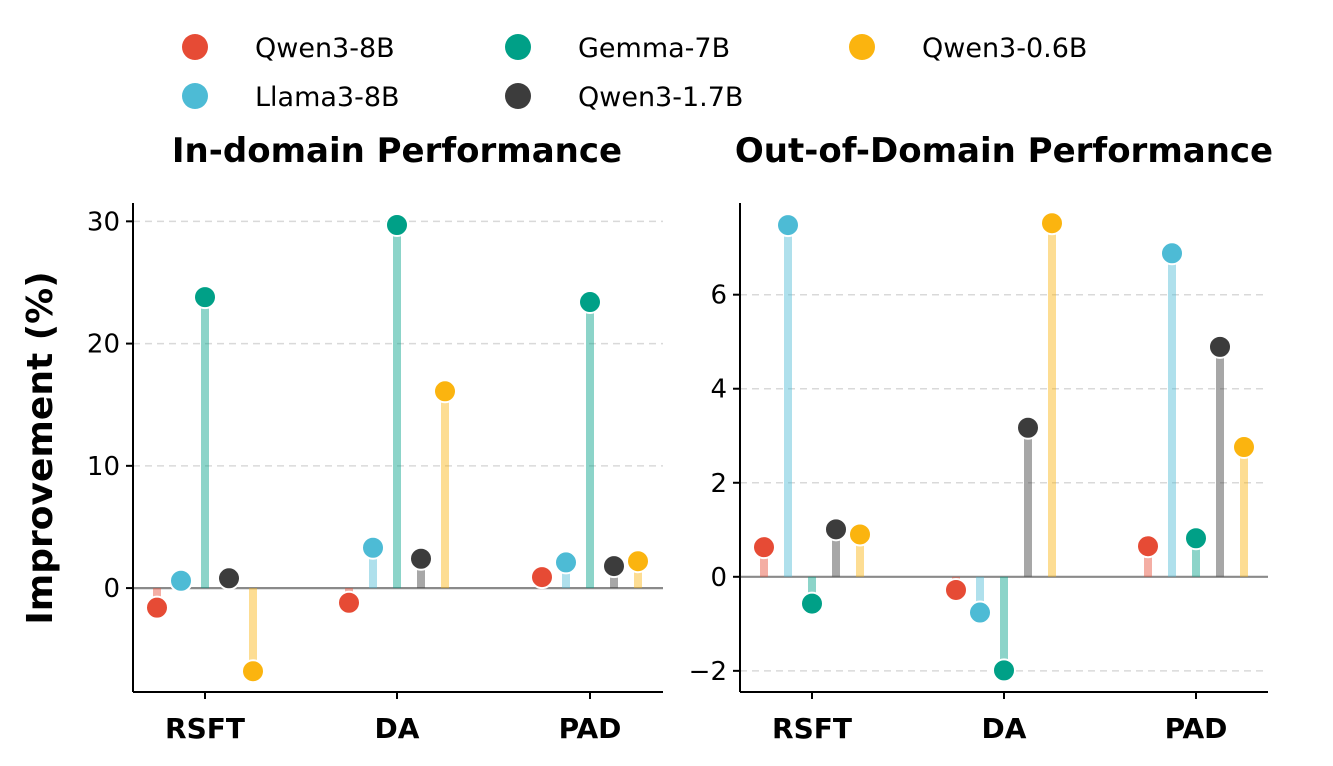 The height and width of the screenshot is (766, 1333). Describe the element at coordinates (40, 447) in the screenshot. I see `y-axis-label: Improvement (%)` at that location.